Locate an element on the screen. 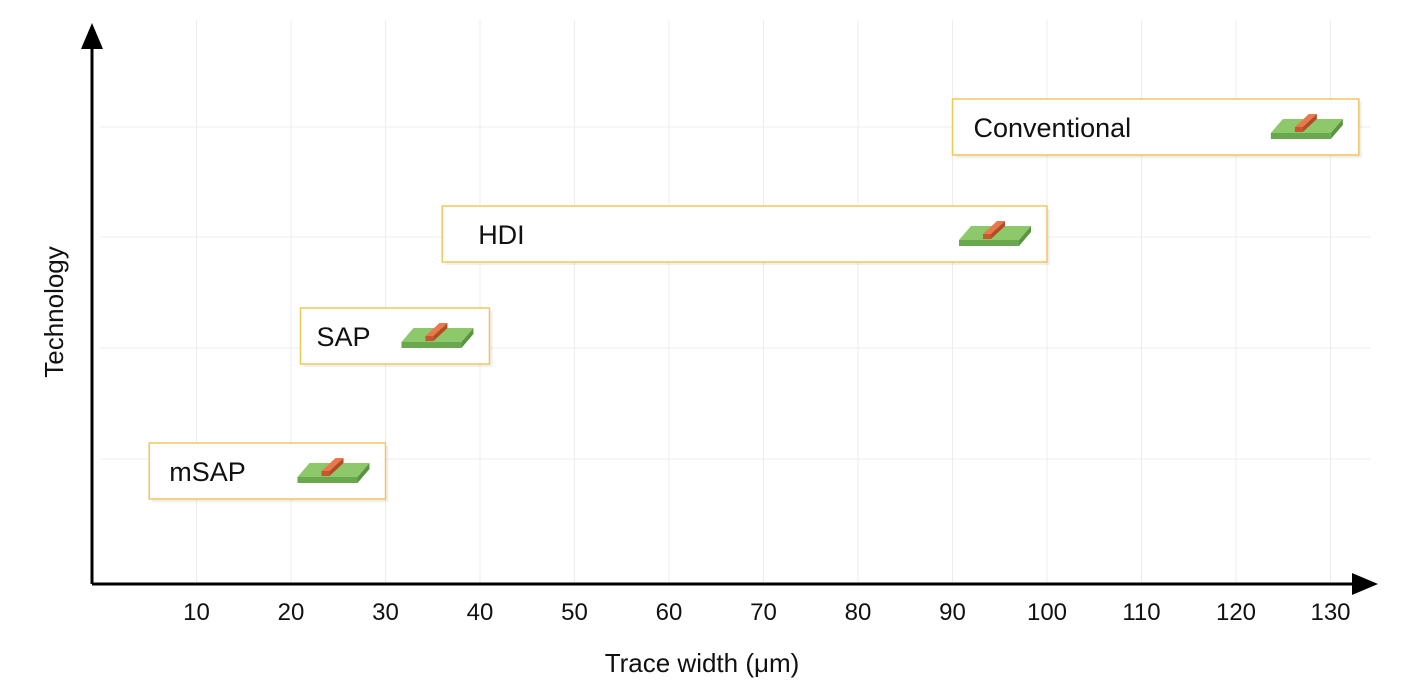 The width and height of the screenshot is (1405, 700). range-label: mSAP is located at coordinates (207, 472).